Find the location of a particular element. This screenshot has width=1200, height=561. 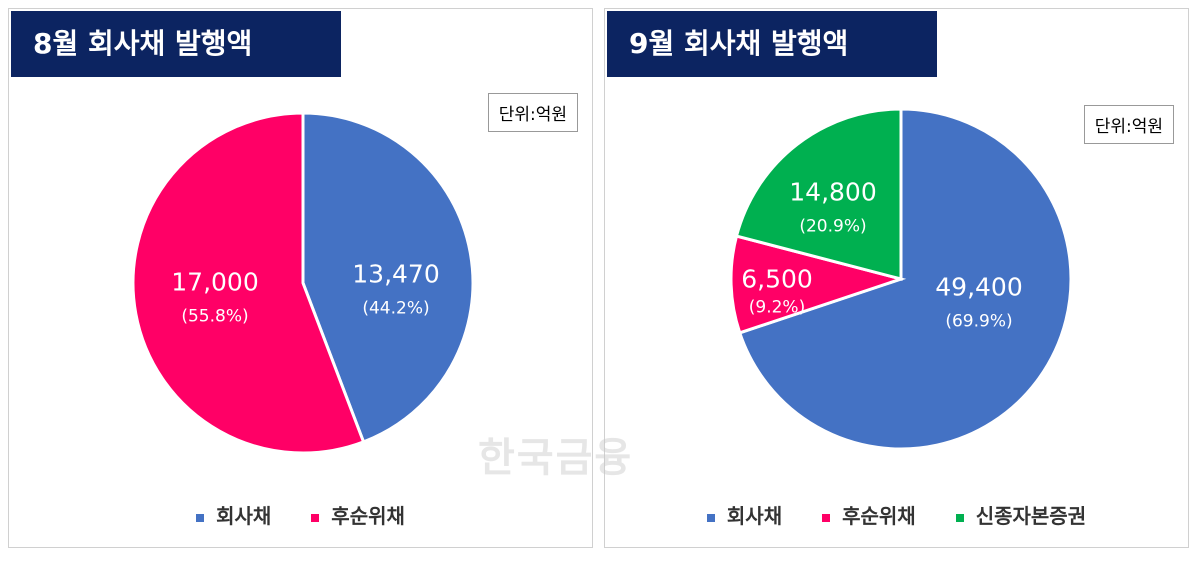

legend-item: 신종자본증권 is located at coordinates (1020, 514).